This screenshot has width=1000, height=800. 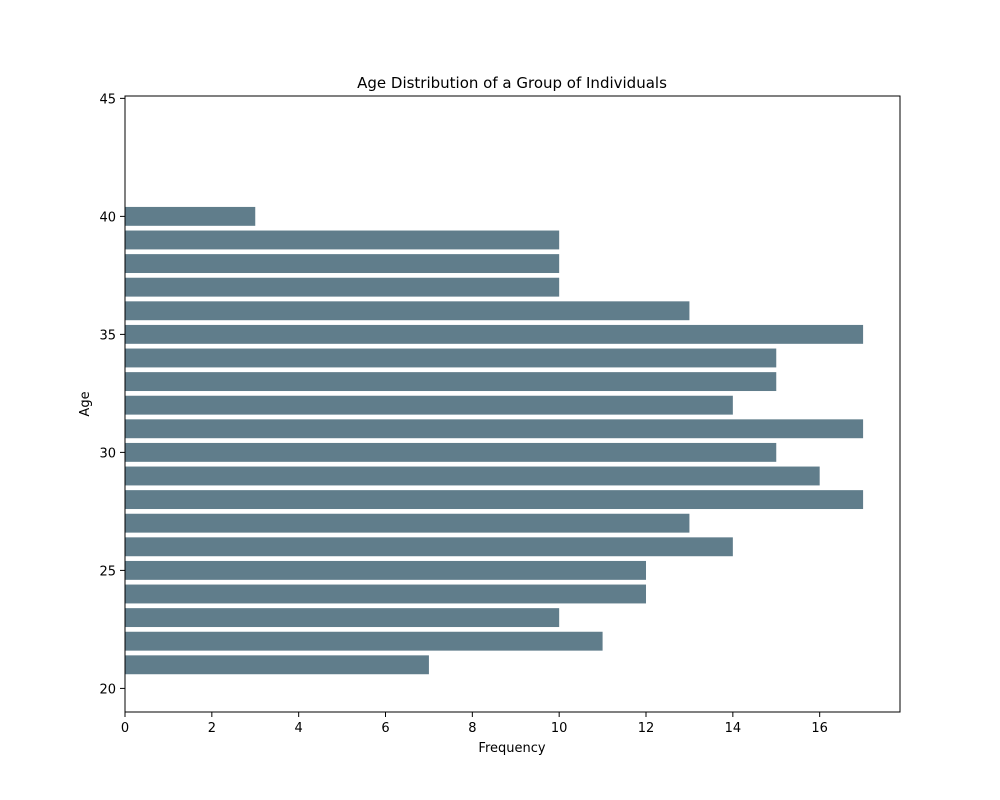 I want to click on y-axis: 20 25 30 35 40 45, so click(x=112, y=394).